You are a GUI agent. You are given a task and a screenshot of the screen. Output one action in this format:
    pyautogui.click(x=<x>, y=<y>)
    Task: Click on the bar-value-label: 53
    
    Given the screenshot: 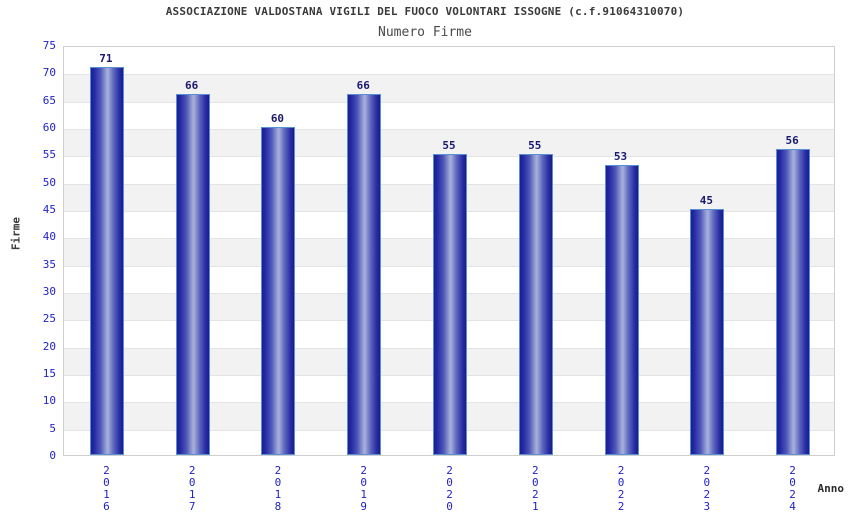 What is the action you would take?
    pyautogui.click(x=620, y=157)
    